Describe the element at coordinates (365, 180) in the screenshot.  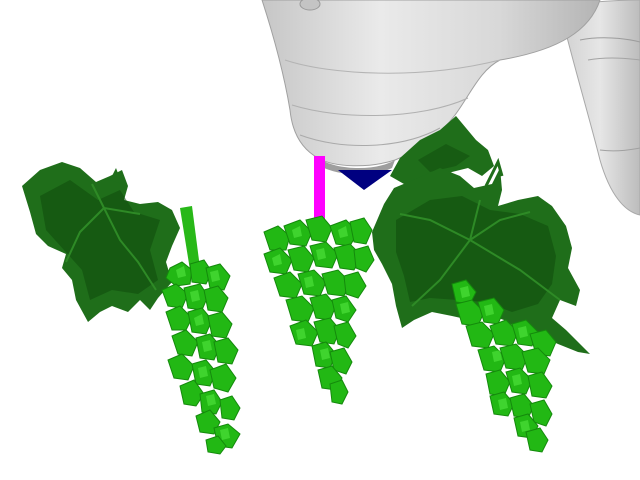
I see `tool-tip` at that location.